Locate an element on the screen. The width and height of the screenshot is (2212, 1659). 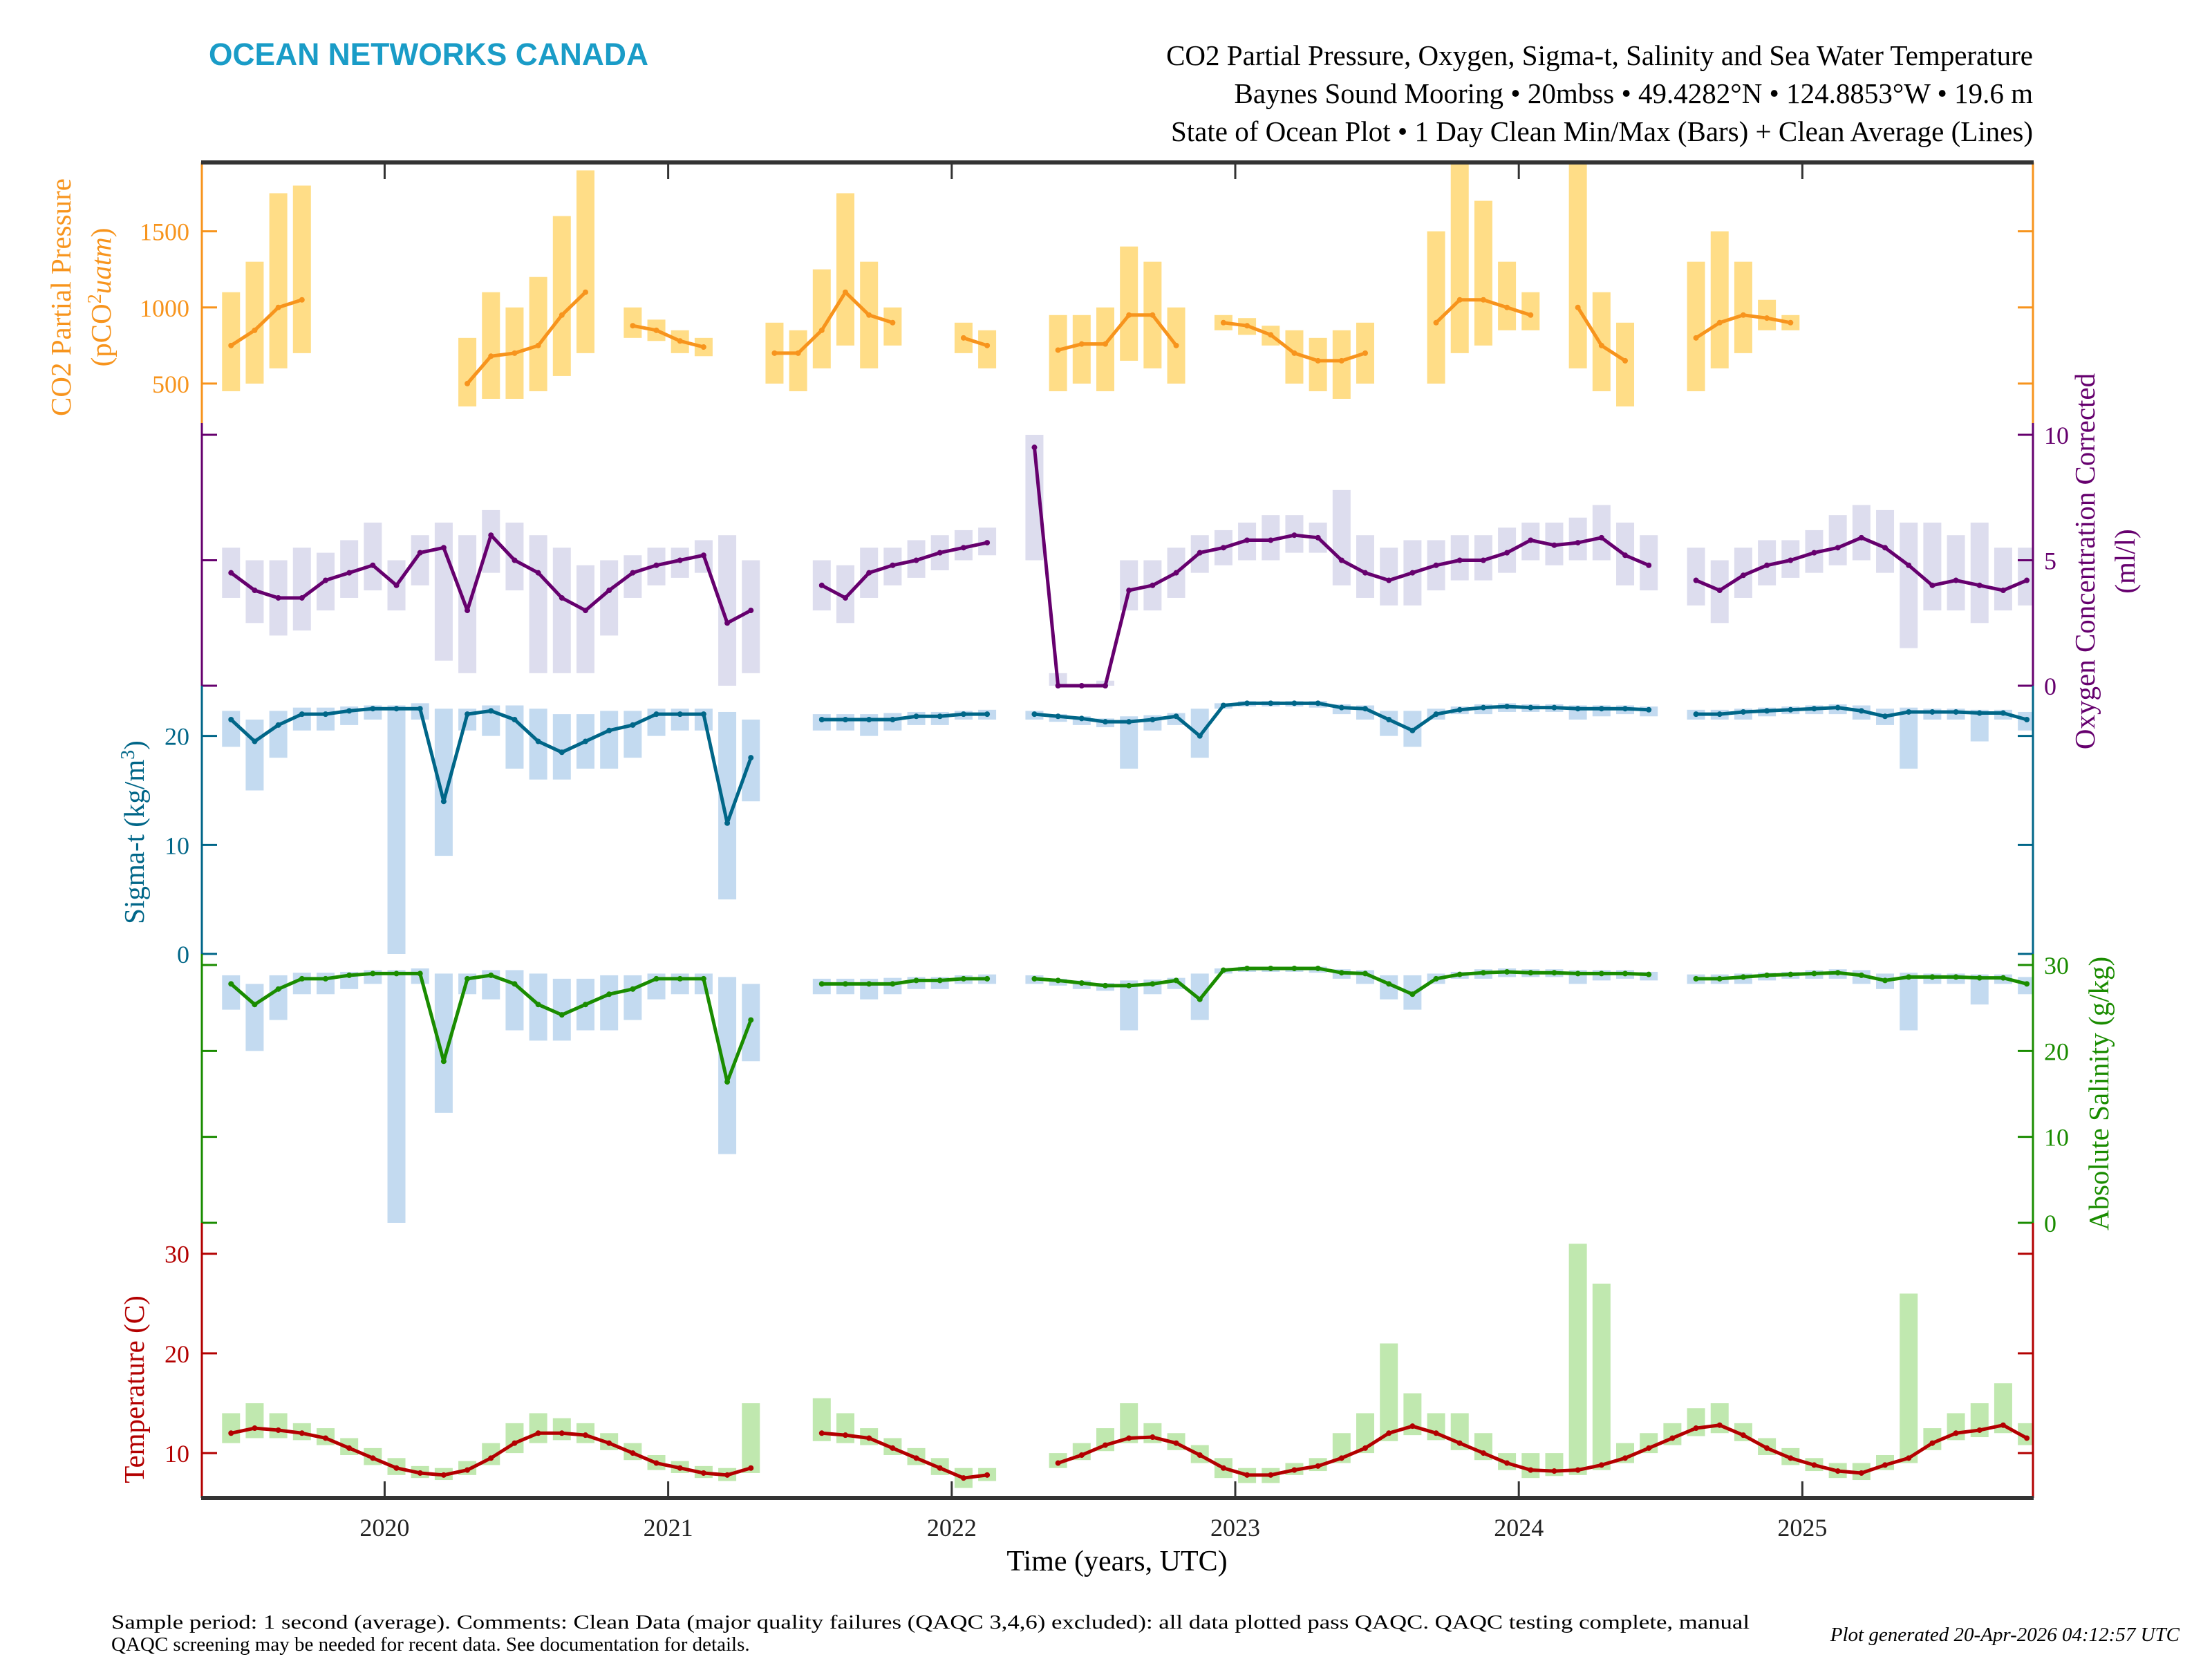
co2-axis-unit: (pCO2uatm) is located at coordinates (100, 297).